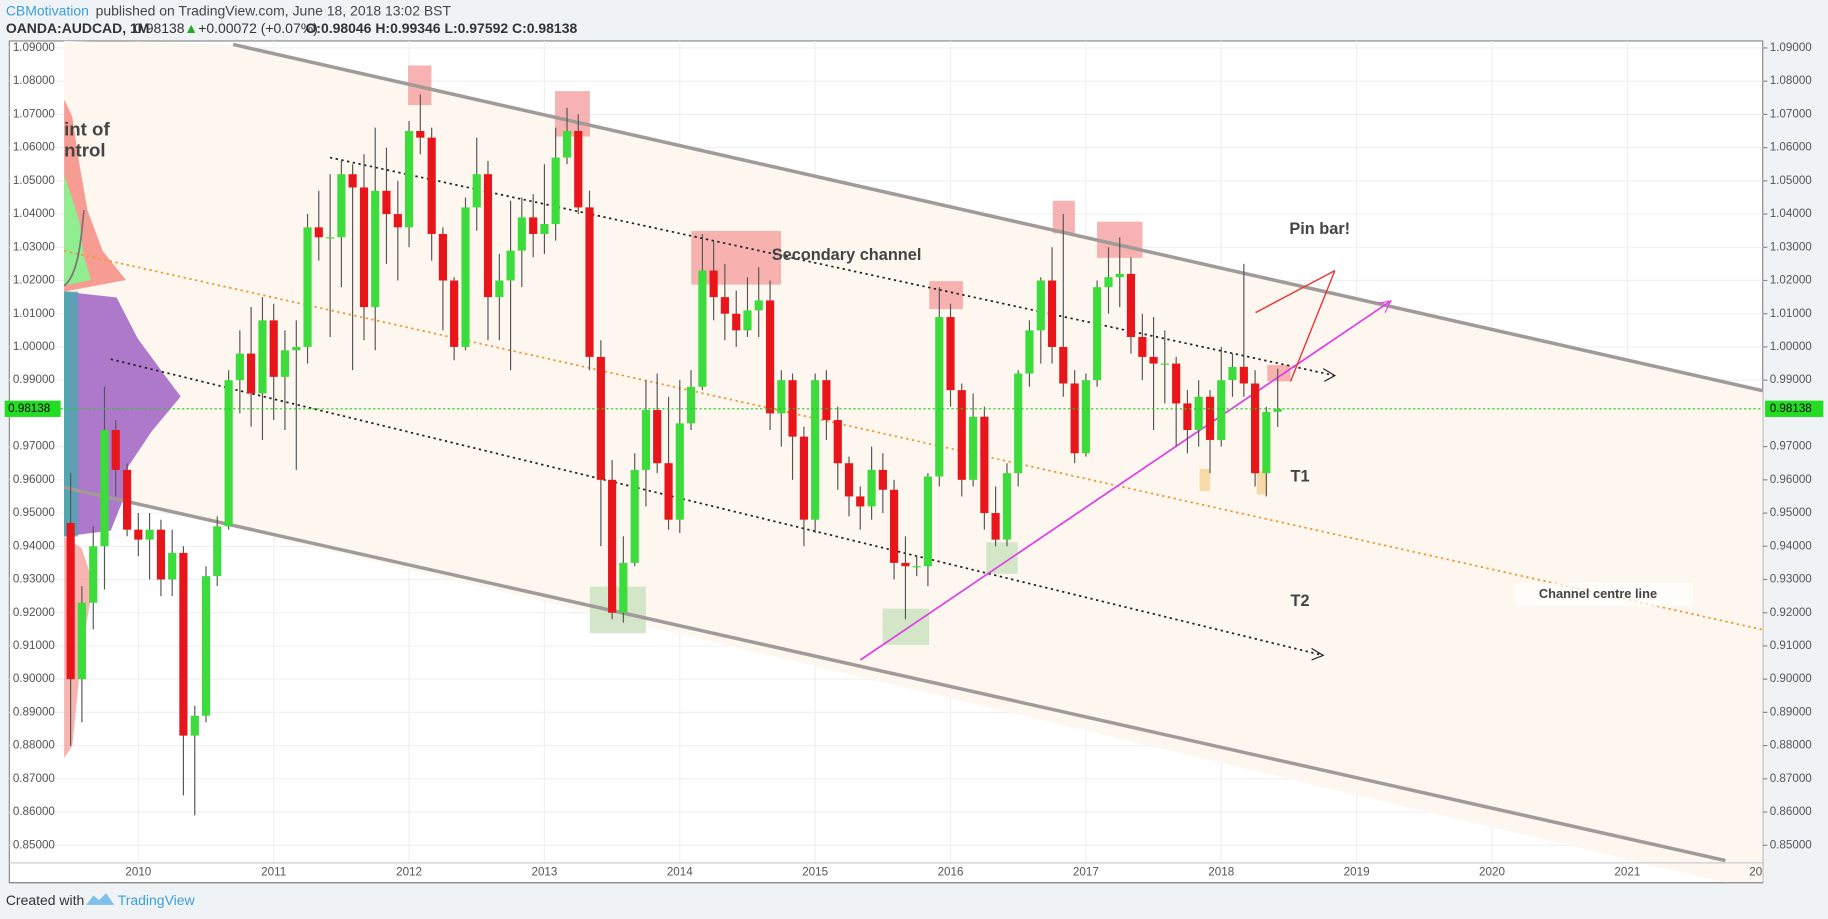 Image resolution: width=1828 pixels, height=919 pixels. What do you see at coordinates (815, 871) in the screenshot?
I see `x-tick-label: 2015` at bounding box center [815, 871].